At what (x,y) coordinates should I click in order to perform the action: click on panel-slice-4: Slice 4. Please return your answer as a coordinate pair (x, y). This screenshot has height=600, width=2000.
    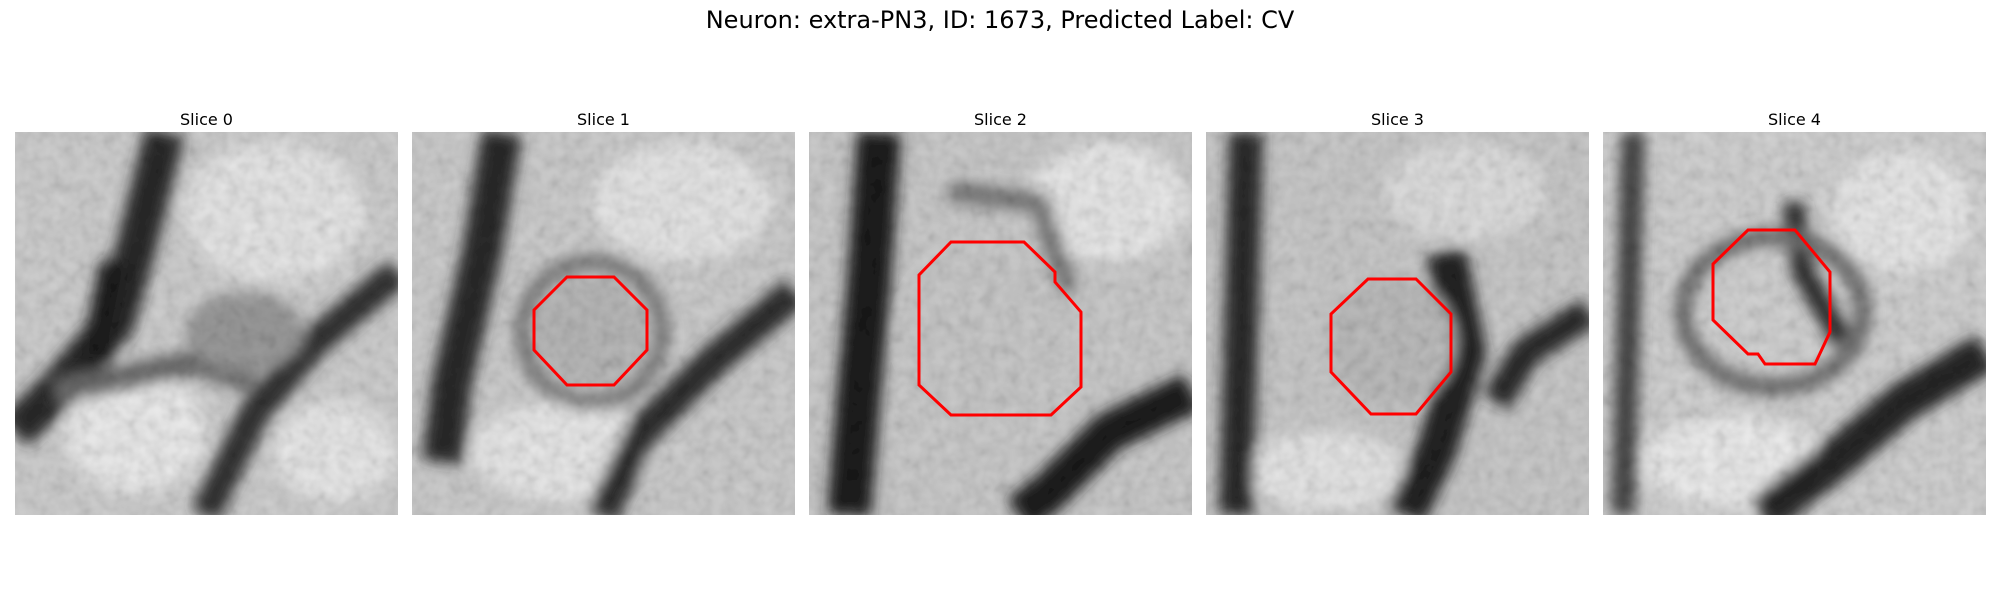
    Looking at the image, I should click on (1794, 311).